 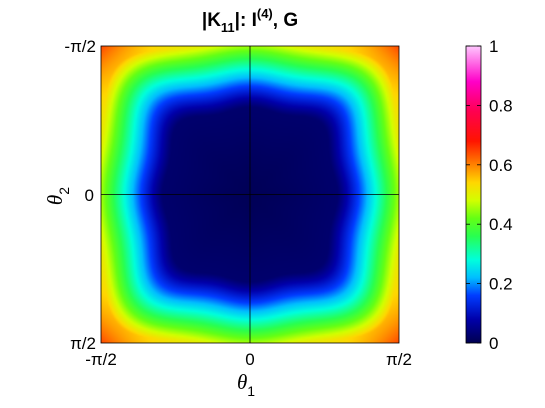 I want to click on chart-title: |K11|: I(4), G, so click(x=250, y=20).